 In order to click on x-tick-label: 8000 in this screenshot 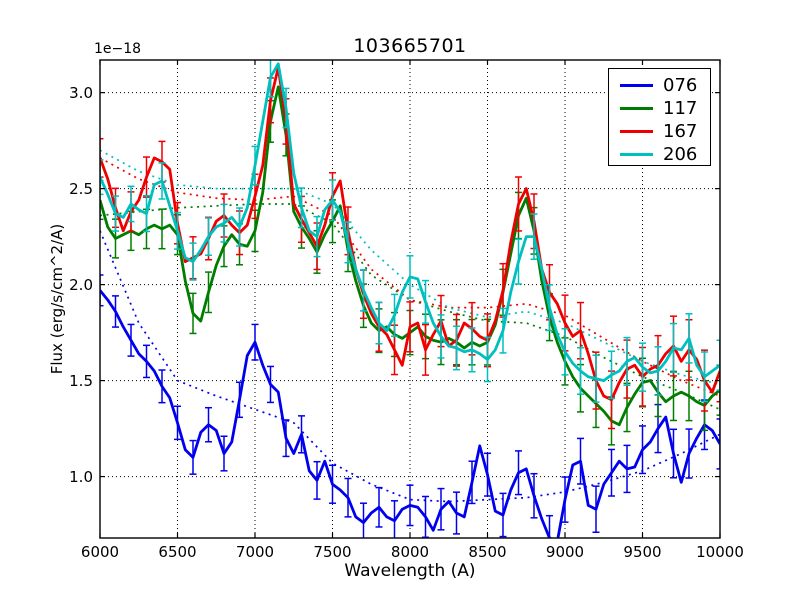, I will do `click(410, 552)`.